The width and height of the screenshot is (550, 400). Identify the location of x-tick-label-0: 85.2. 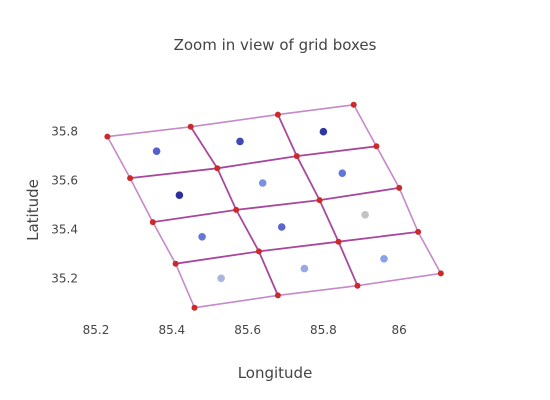
(96, 330).